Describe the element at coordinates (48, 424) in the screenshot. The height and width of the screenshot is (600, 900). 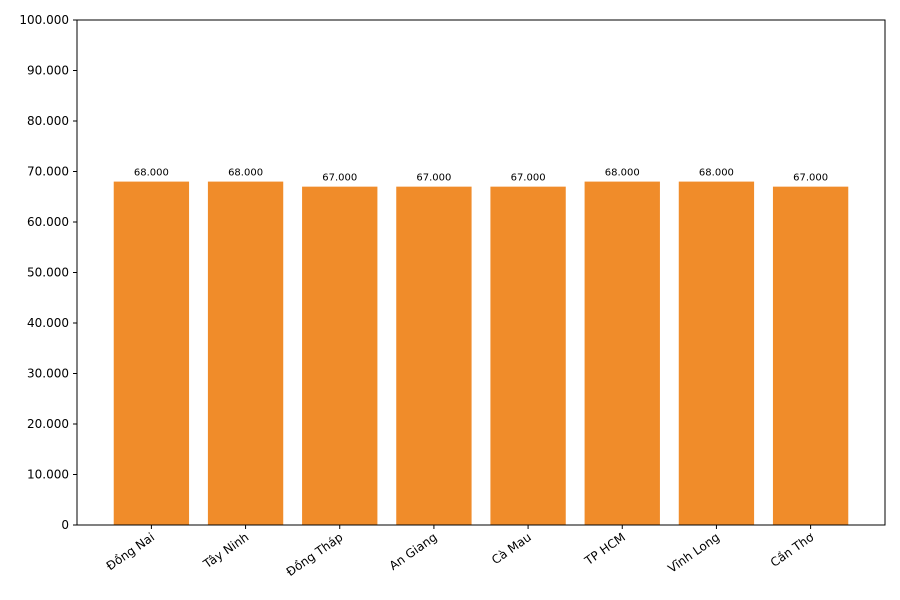
I see `y-tick-label: 20.000` at that location.